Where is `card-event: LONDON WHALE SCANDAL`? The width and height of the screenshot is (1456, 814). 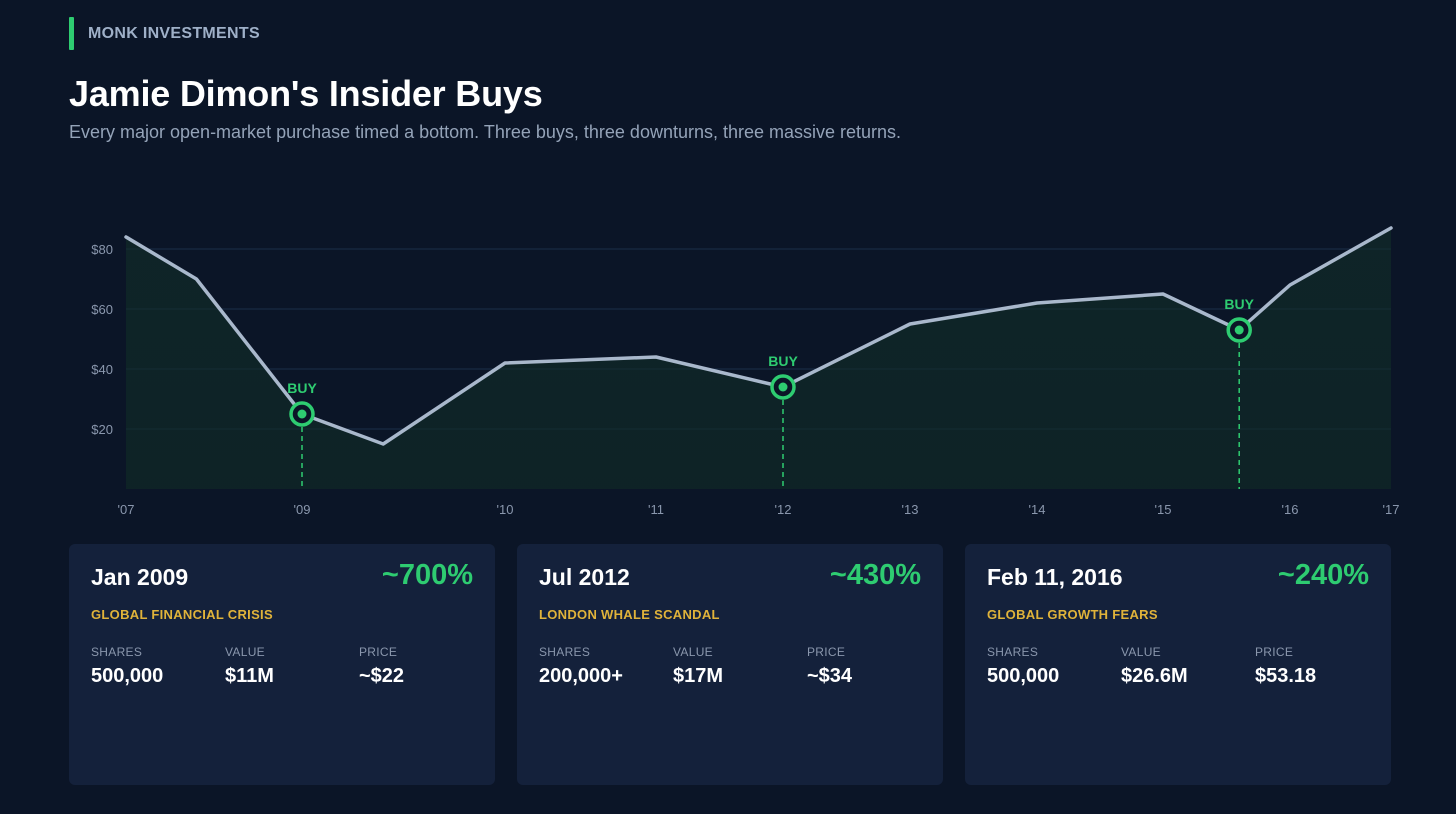 card-event: LONDON WHALE SCANDAL is located at coordinates (629, 614).